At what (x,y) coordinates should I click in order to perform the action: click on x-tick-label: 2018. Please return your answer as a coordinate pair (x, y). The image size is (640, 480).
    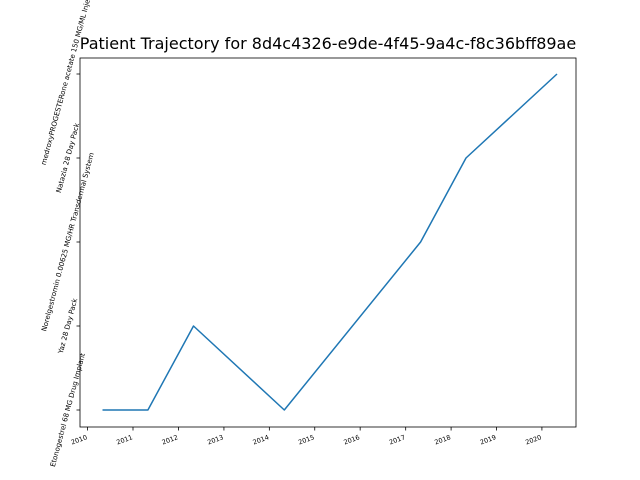
    Looking at the image, I should click on (442, 439).